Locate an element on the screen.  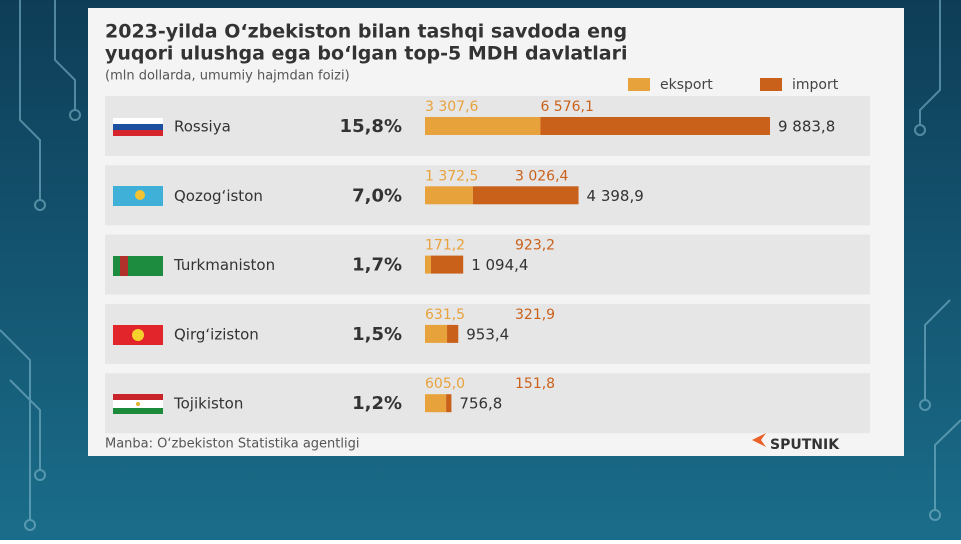
value-label: 1 372,5 is located at coordinates (451, 176).